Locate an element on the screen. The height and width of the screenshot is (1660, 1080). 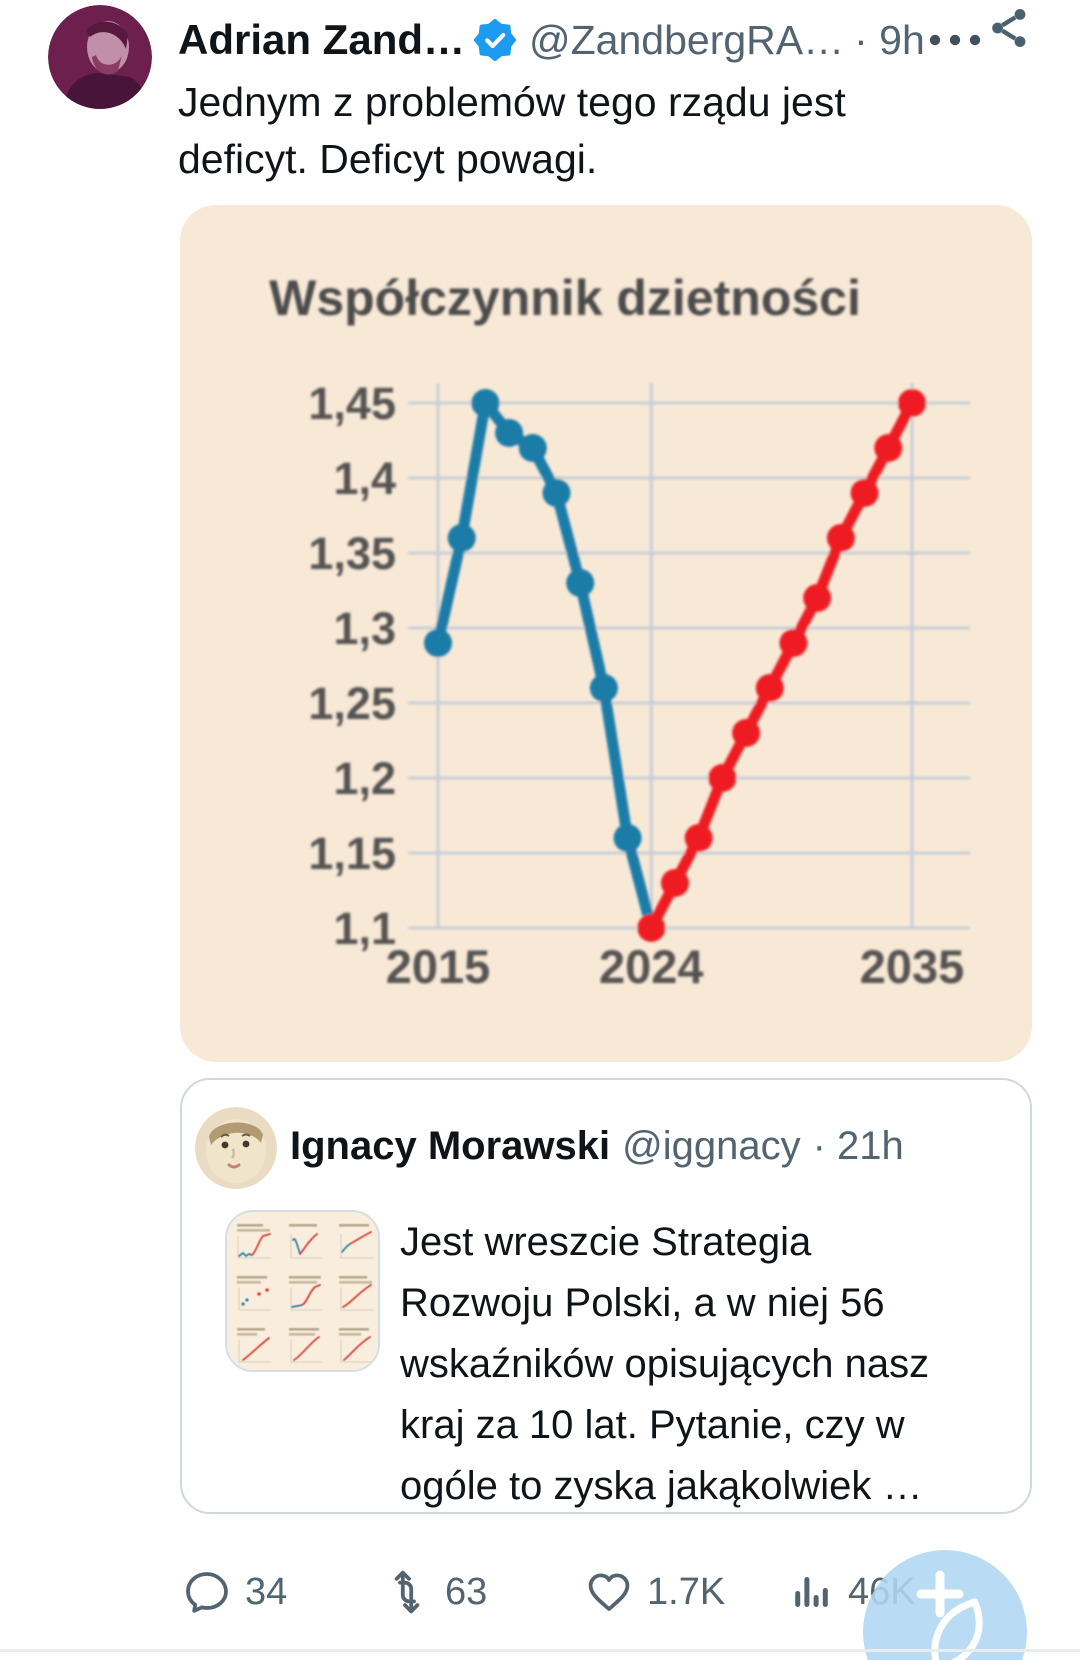
overlay-app-fab is located at coordinates (945, 1605).